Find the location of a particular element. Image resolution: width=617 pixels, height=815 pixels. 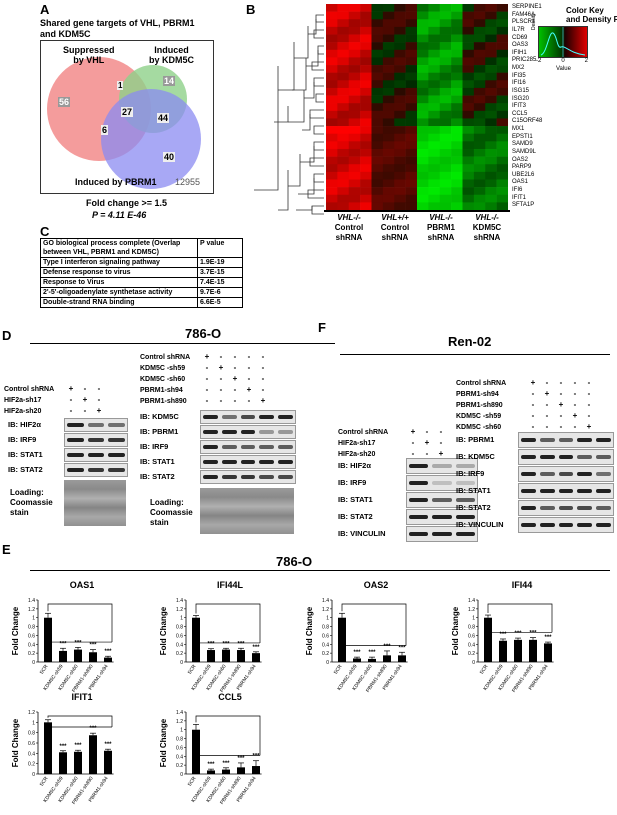

x-tick-label: SCR is located at coordinates (192, 669).